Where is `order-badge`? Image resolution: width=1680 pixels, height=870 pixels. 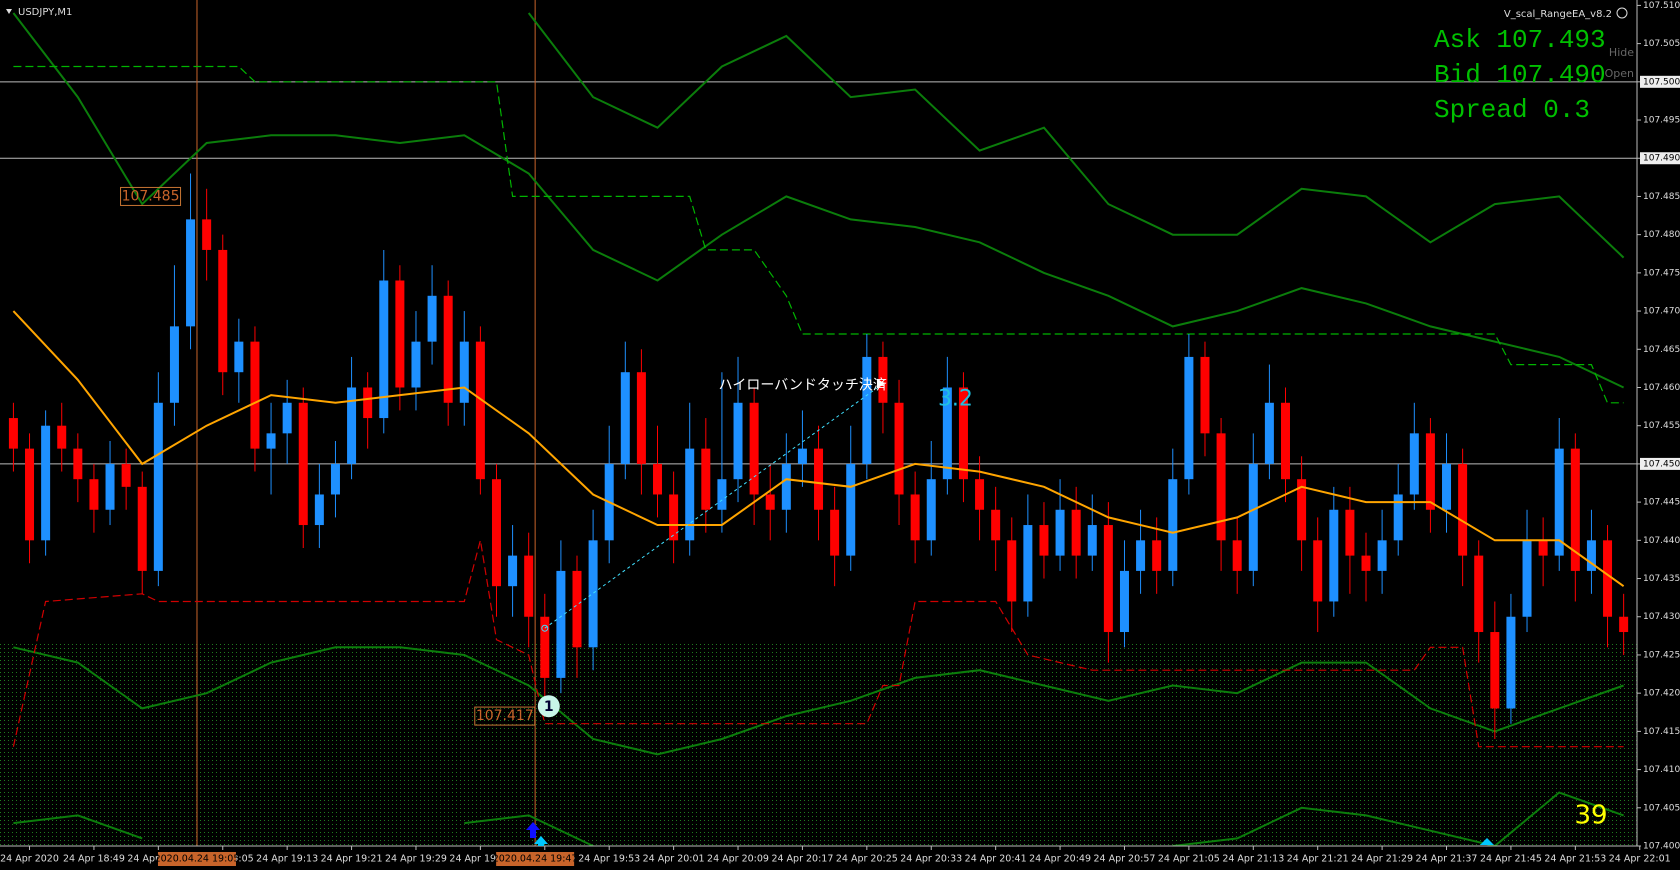
order-badge is located at coordinates (548, 706).